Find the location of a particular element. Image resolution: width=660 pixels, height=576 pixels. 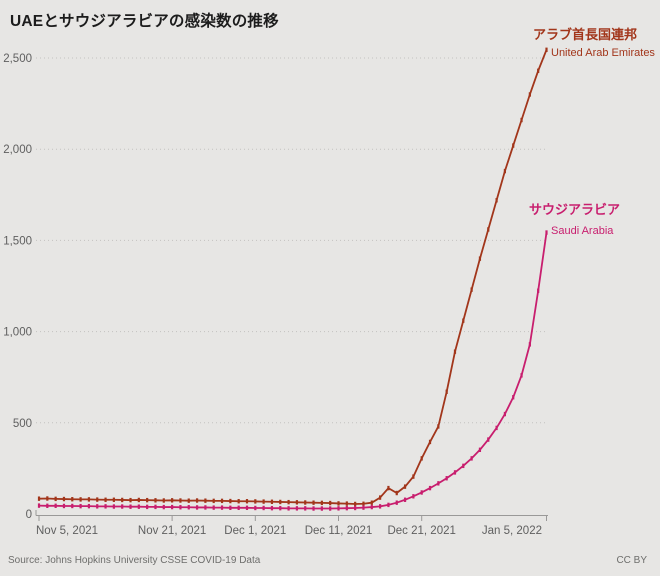

x-axis-label: Dec 21, 2021 is located at coordinates (421, 531).